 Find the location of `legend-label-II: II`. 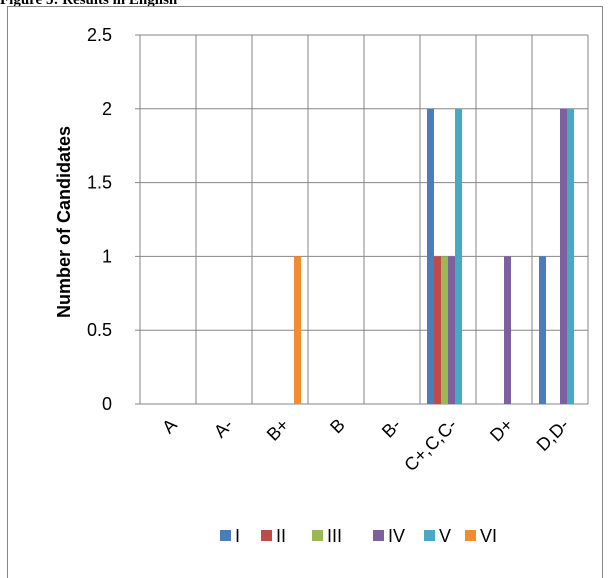

legend-label-II: II is located at coordinates (281, 536).